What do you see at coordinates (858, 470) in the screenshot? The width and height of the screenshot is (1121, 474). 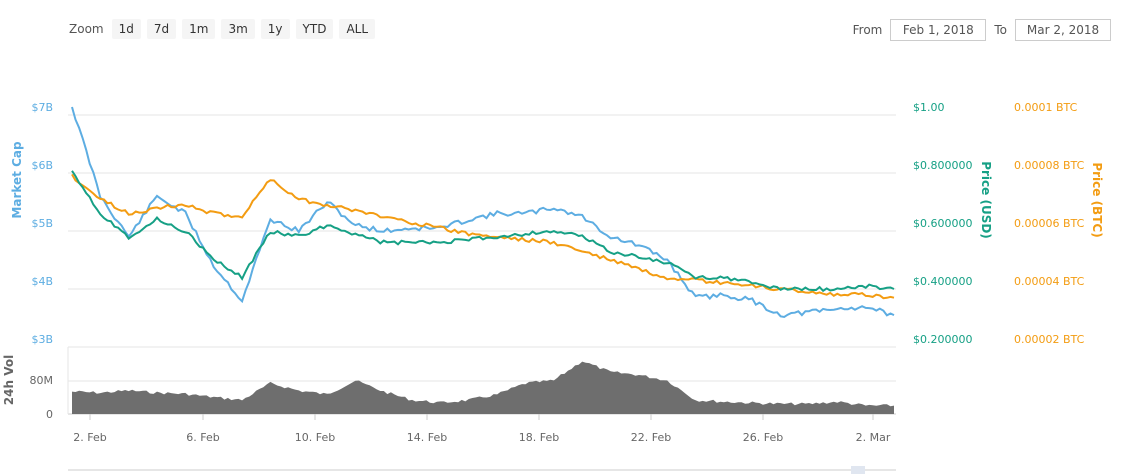 I see `navigator-handle` at bounding box center [858, 470].